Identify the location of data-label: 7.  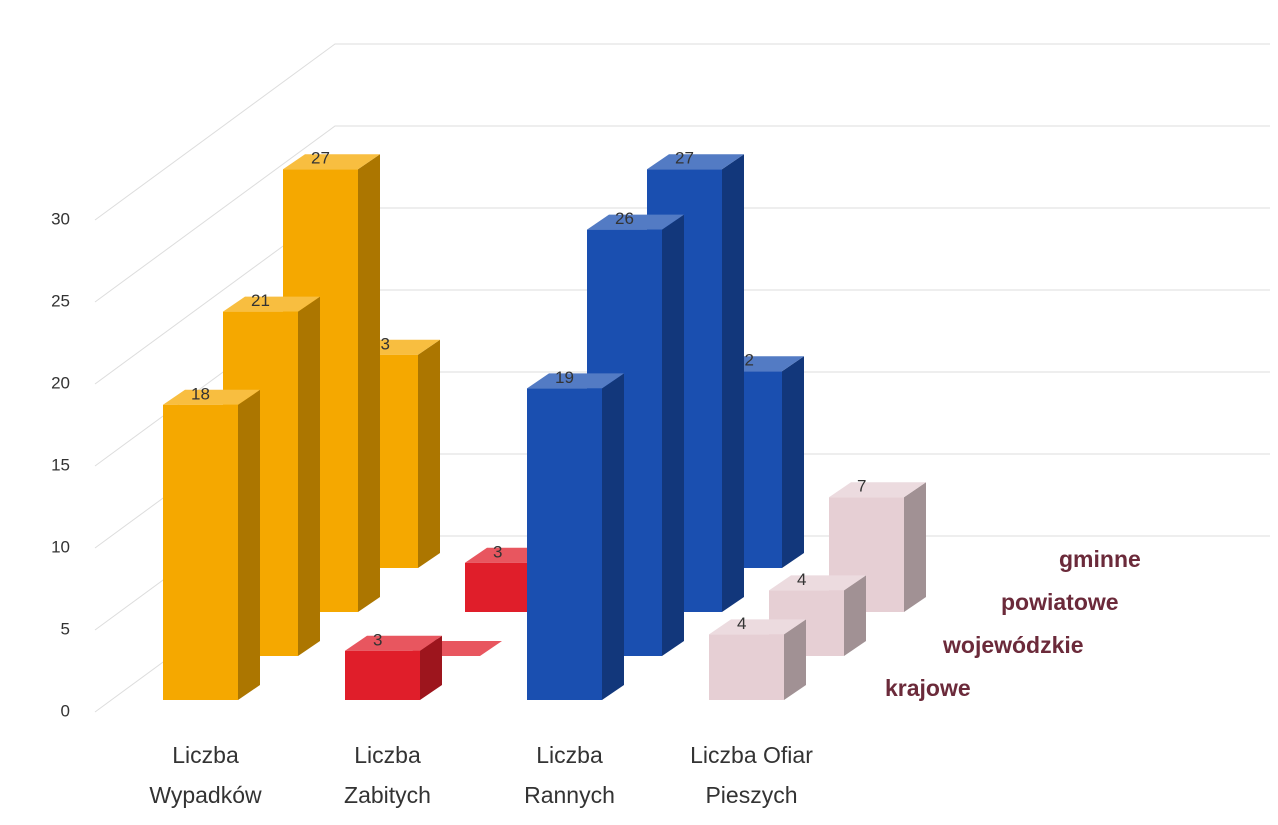
(861, 486).